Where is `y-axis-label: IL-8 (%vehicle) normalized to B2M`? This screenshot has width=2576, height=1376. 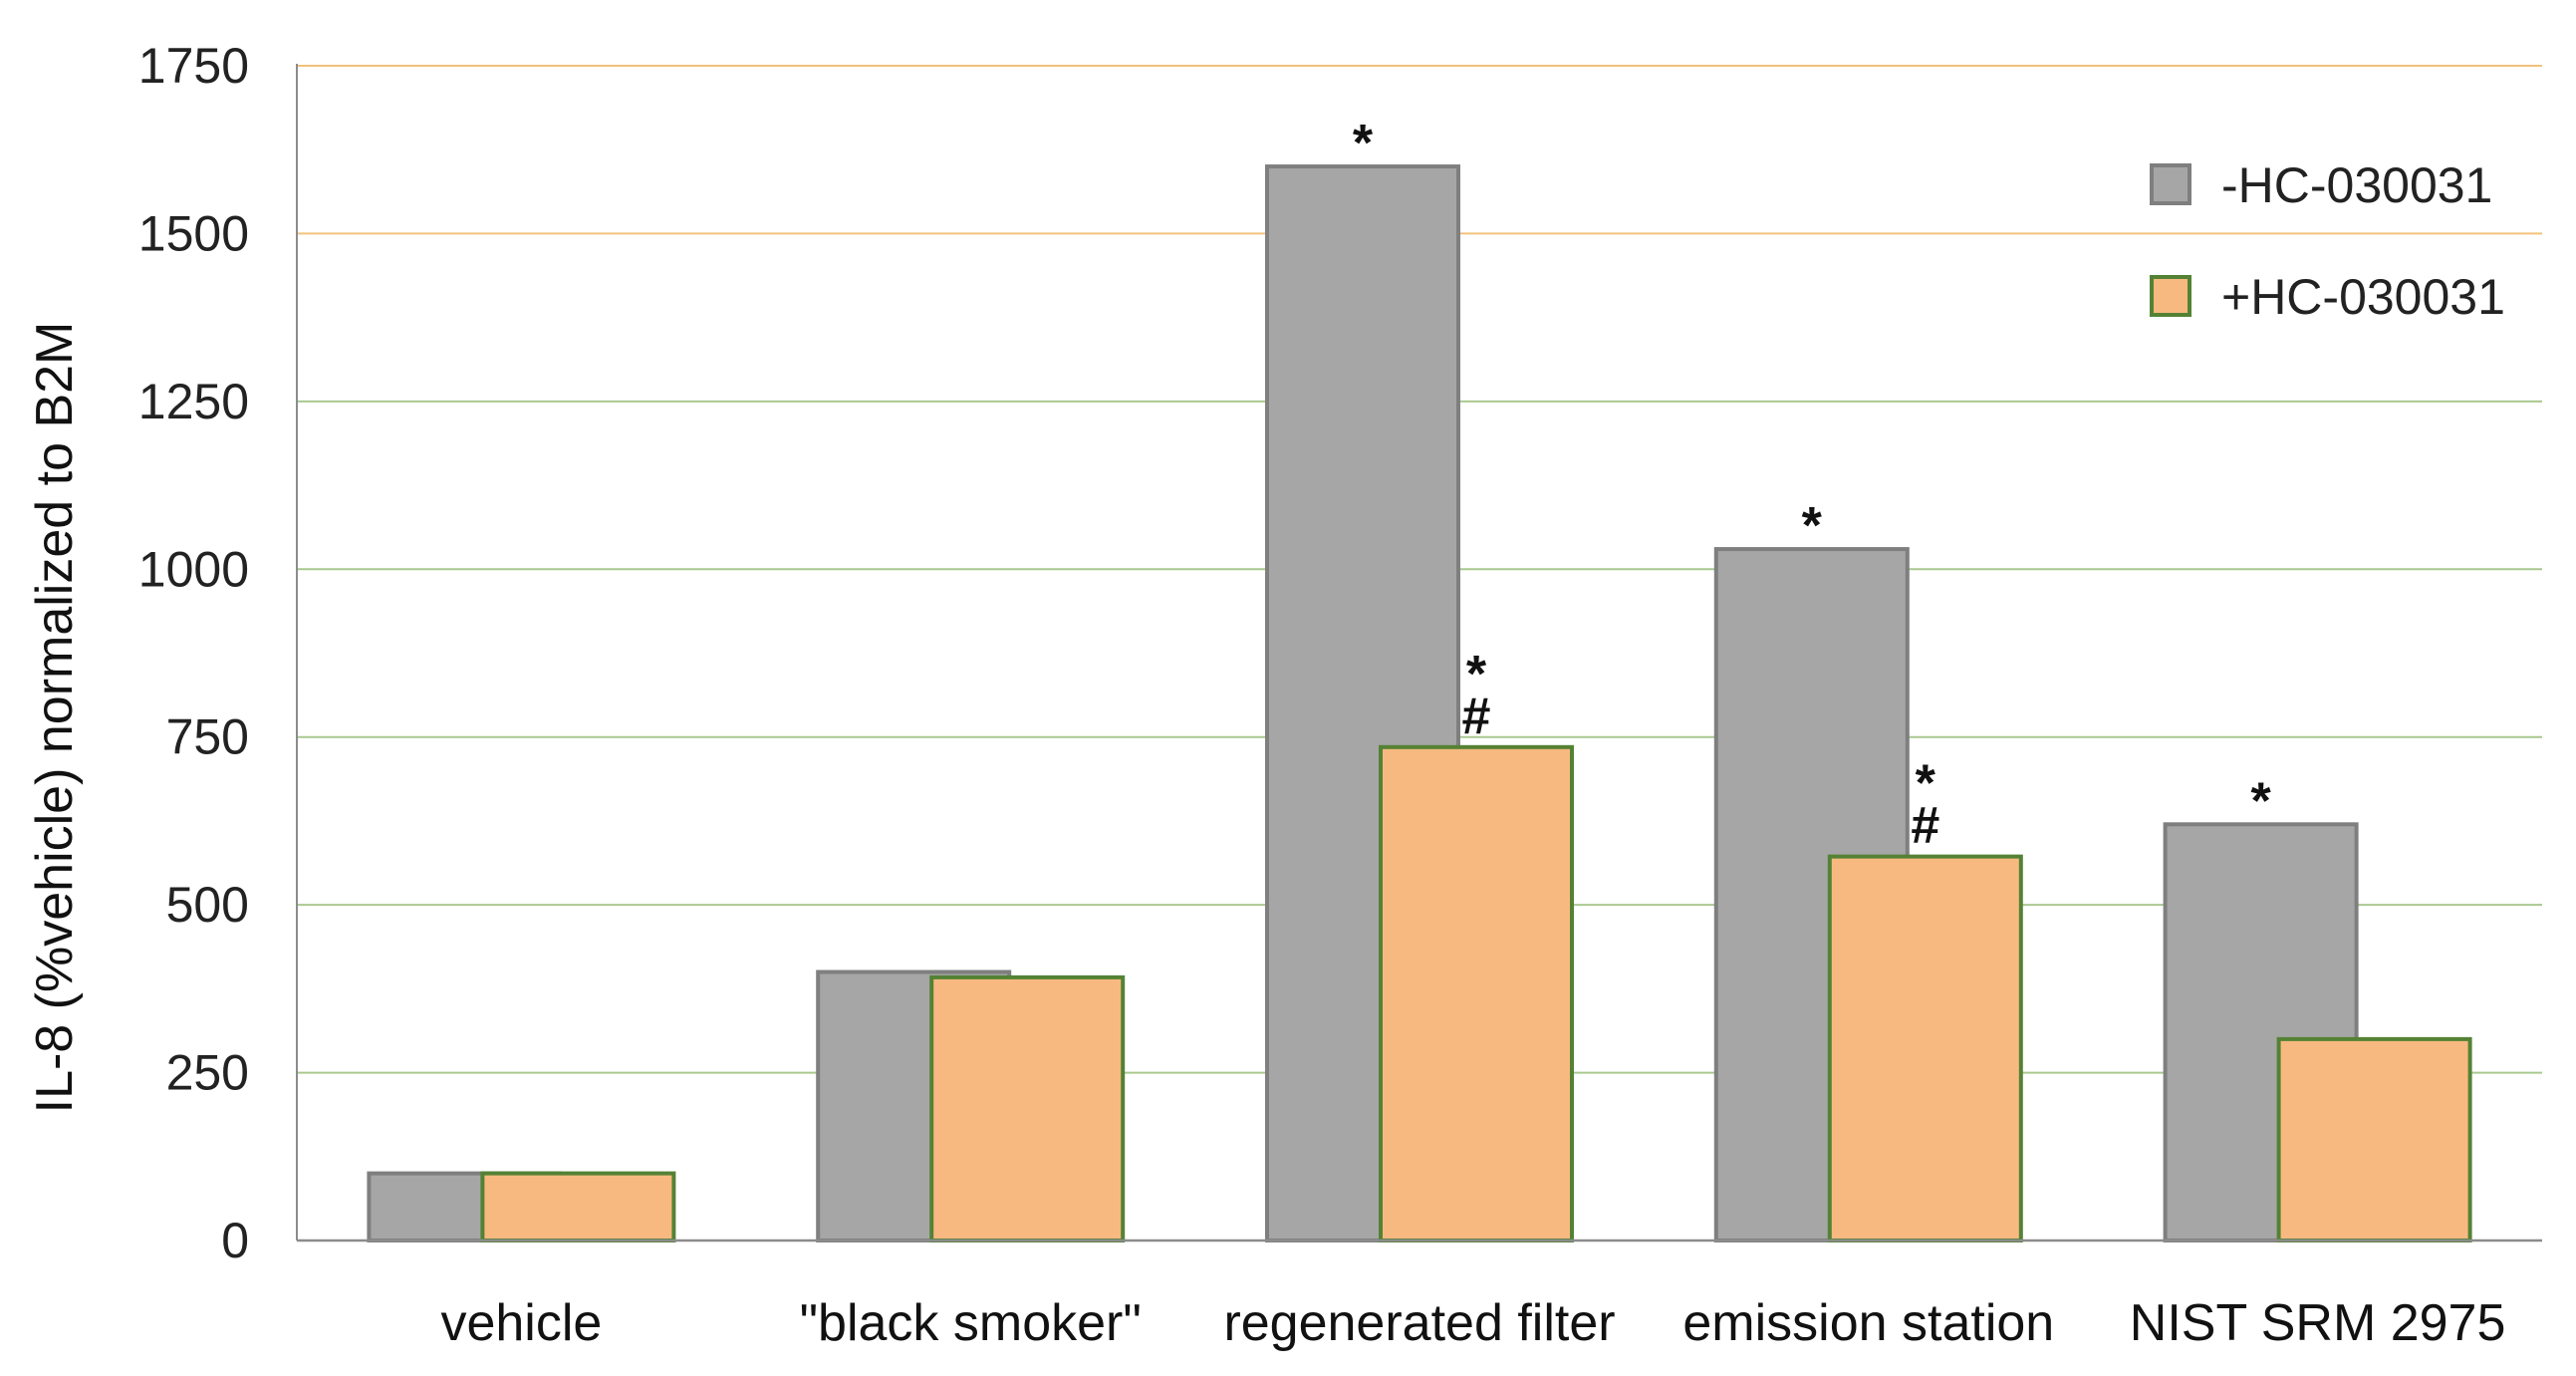
y-axis-label: IL-8 (%vehicle) normalized to B2M is located at coordinates (55, 718).